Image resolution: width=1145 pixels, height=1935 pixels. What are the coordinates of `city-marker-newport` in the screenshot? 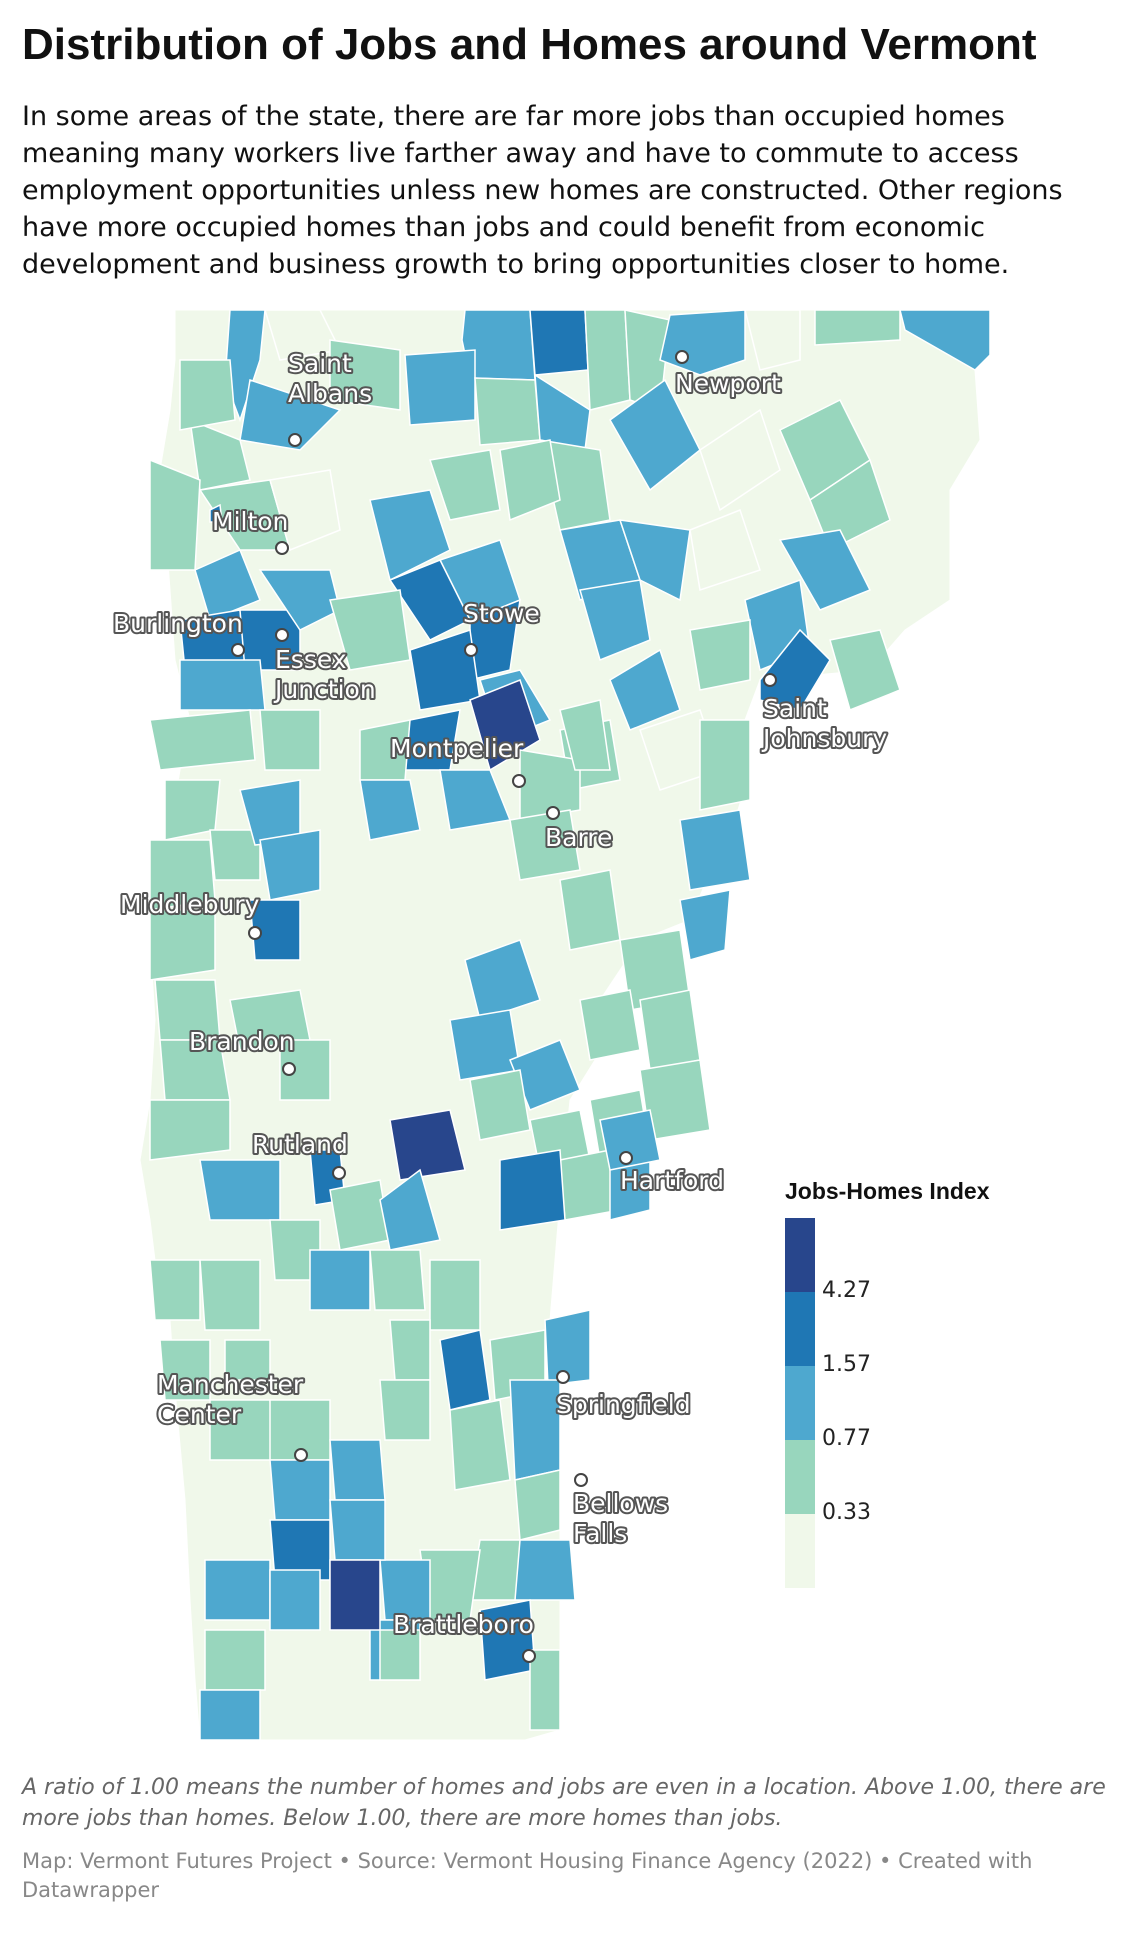 It's located at (682, 357).